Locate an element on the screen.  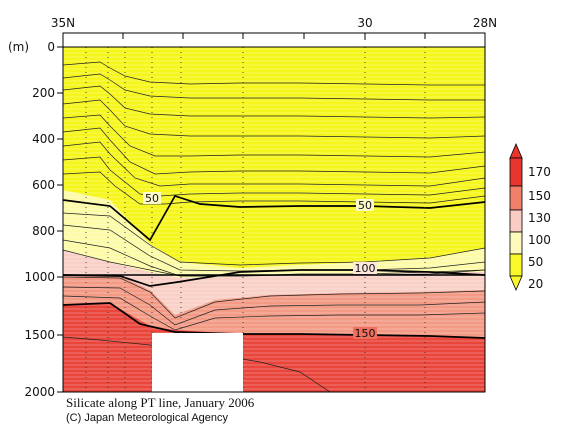
colorbar-label: 100 is located at coordinates (539, 240).